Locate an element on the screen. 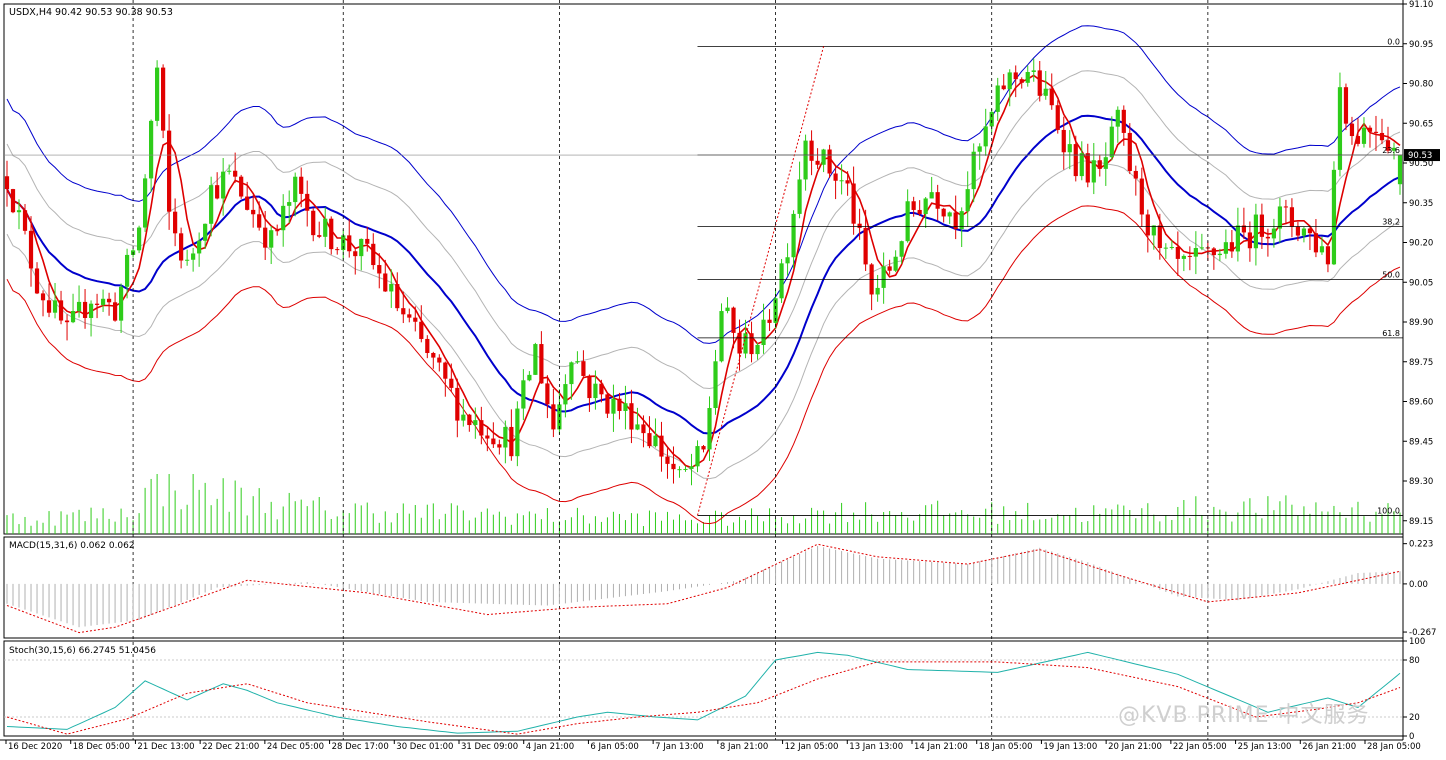  price-tick-label: 90.65 is located at coordinates (1421, 124).